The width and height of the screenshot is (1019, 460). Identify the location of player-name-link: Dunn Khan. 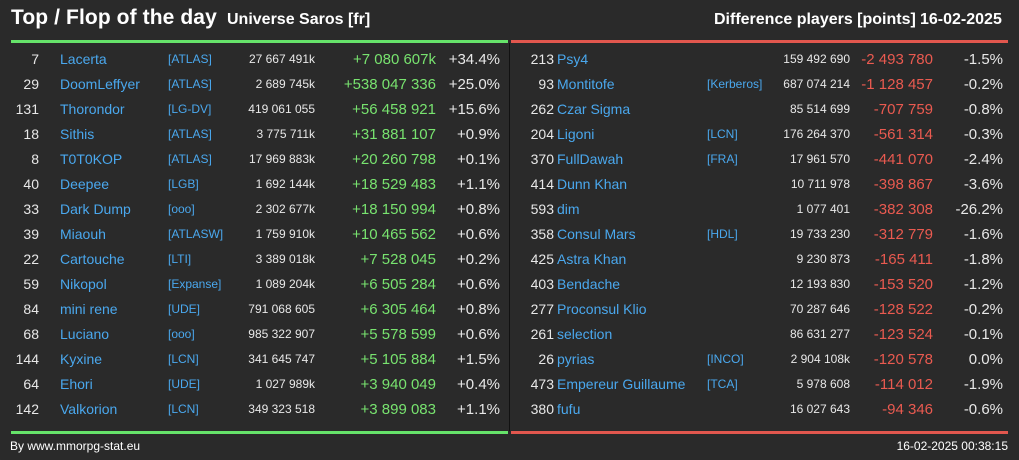
(592, 184).